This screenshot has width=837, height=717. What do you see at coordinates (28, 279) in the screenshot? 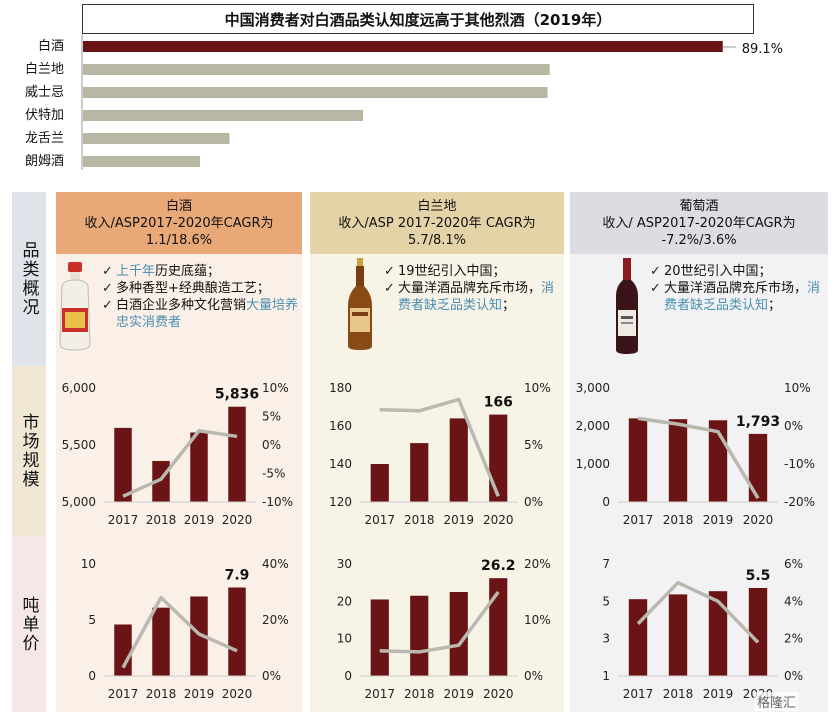
I see `row-header-overview: 品类概况` at bounding box center [28, 279].